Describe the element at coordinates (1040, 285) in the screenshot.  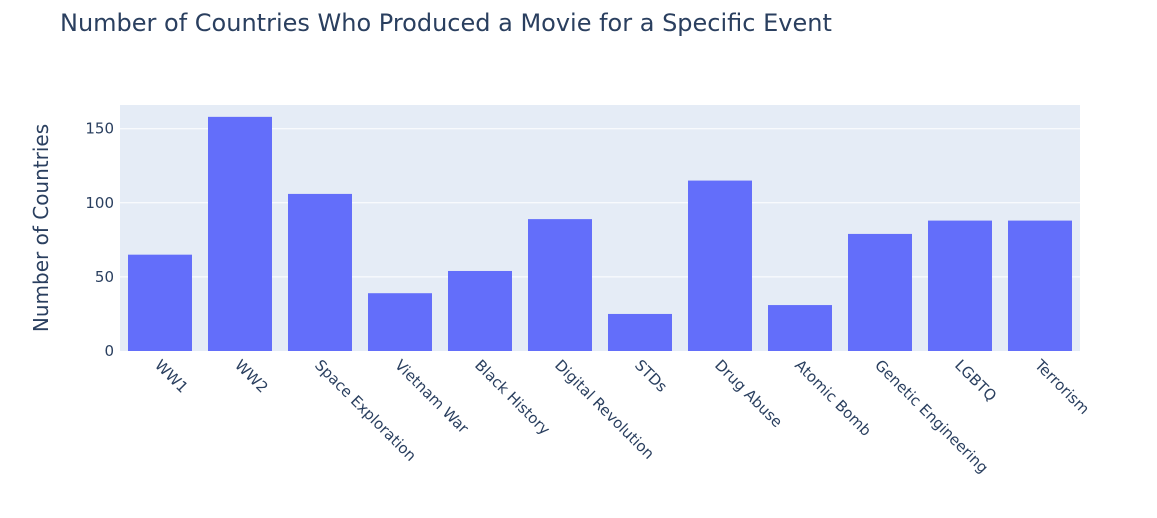
I see `bar-terrorism` at that location.